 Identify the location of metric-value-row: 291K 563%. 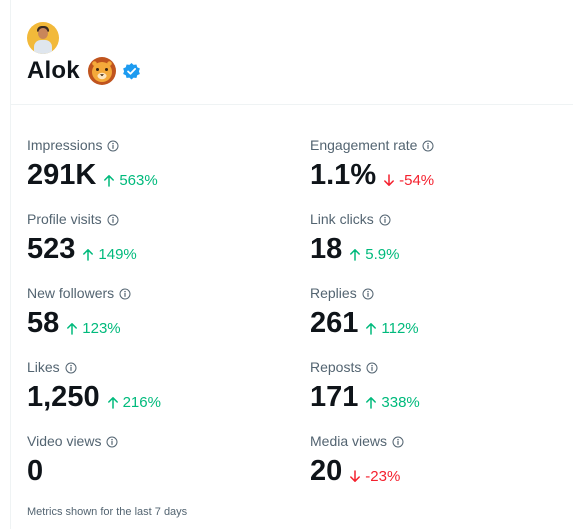
(92, 174).